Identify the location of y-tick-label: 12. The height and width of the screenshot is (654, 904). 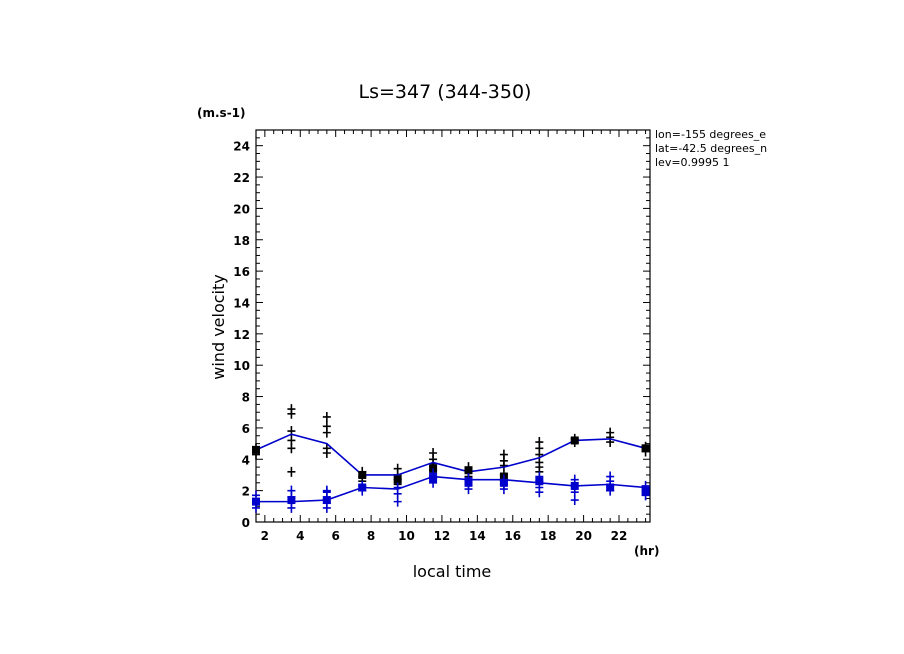
(241, 335).